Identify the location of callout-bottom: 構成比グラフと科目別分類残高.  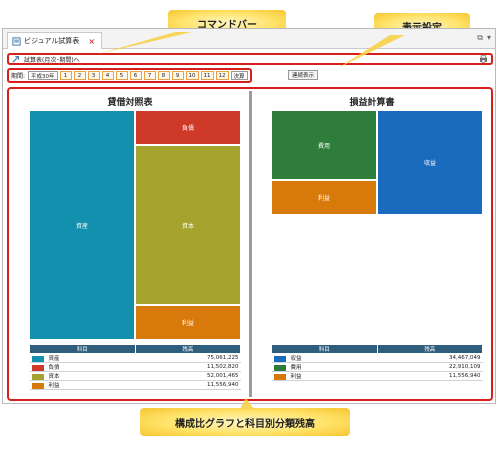
(245, 422).